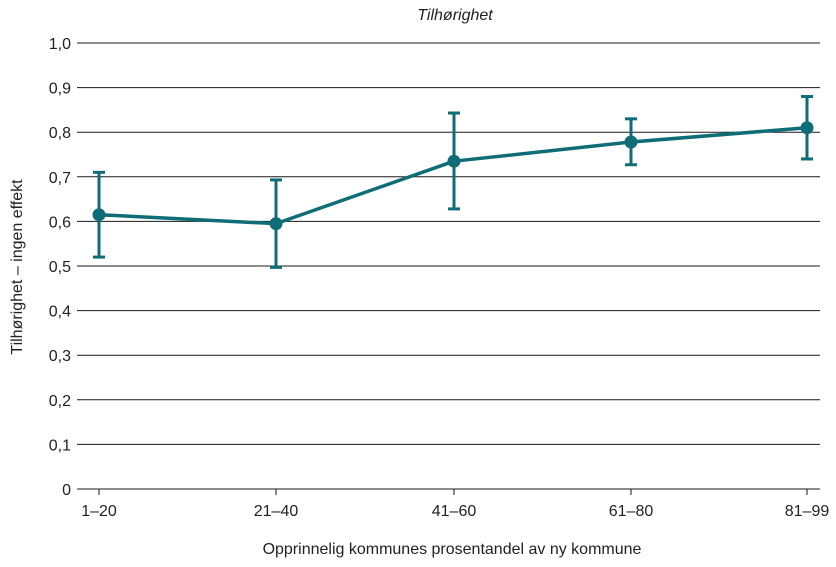  What do you see at coordinates (455, 15) in the screenshot?
I see `chart-title: Tilhørighet` at bounding box center [455, 15].